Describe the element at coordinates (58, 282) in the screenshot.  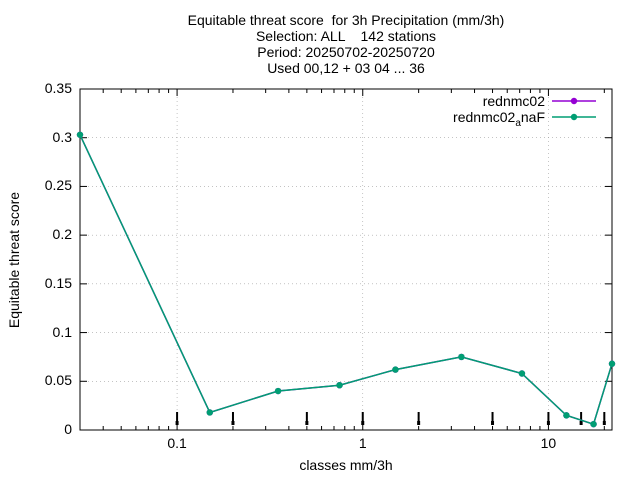
I see `y-tick-label: 0.15` at that location.